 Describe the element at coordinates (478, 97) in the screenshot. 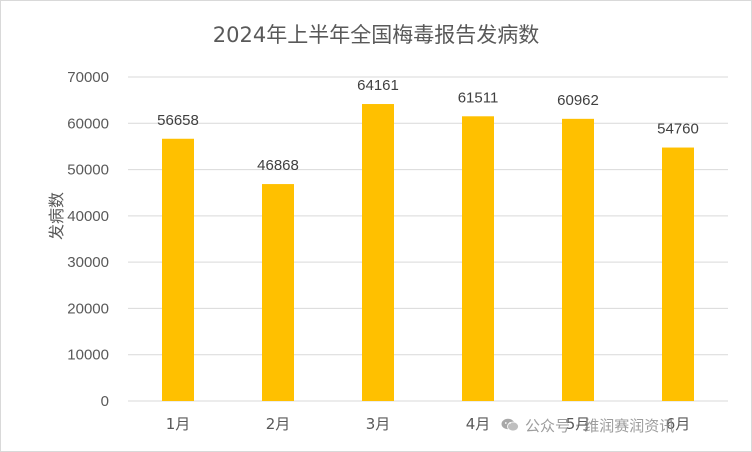

I see `data-label: 61511` at that location.